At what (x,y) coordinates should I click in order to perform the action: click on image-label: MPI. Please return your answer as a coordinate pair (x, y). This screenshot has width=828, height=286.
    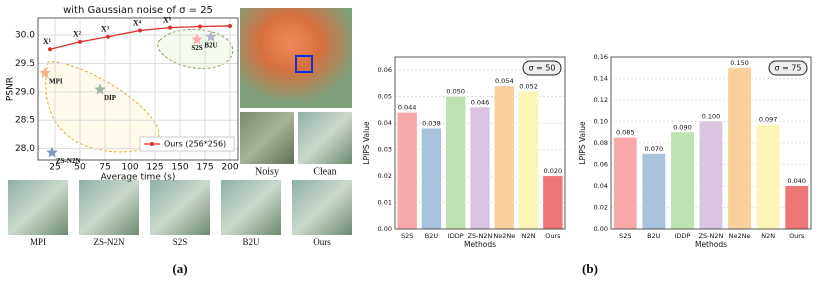
    Looking at the image, I should click on (38, 242).